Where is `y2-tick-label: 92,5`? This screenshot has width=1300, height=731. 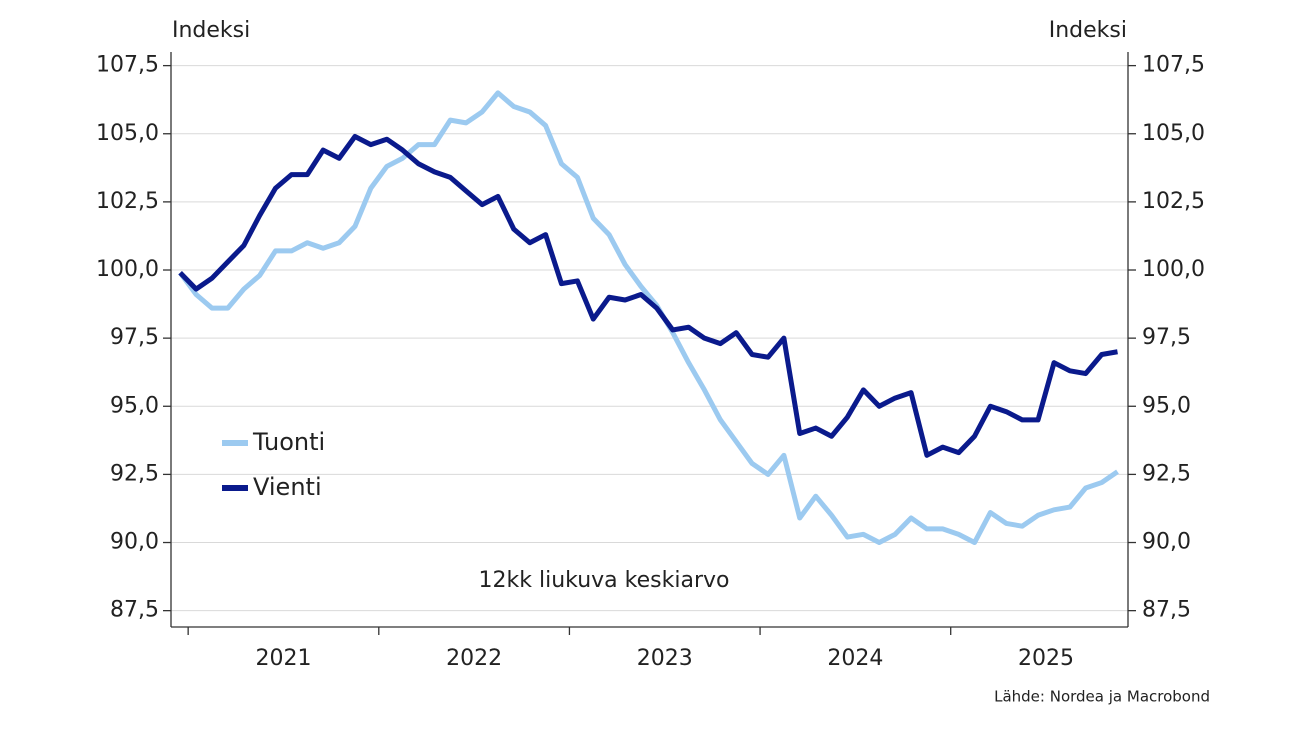 y2-tick-label: 92,5 is located at coordinates (1166, 473).